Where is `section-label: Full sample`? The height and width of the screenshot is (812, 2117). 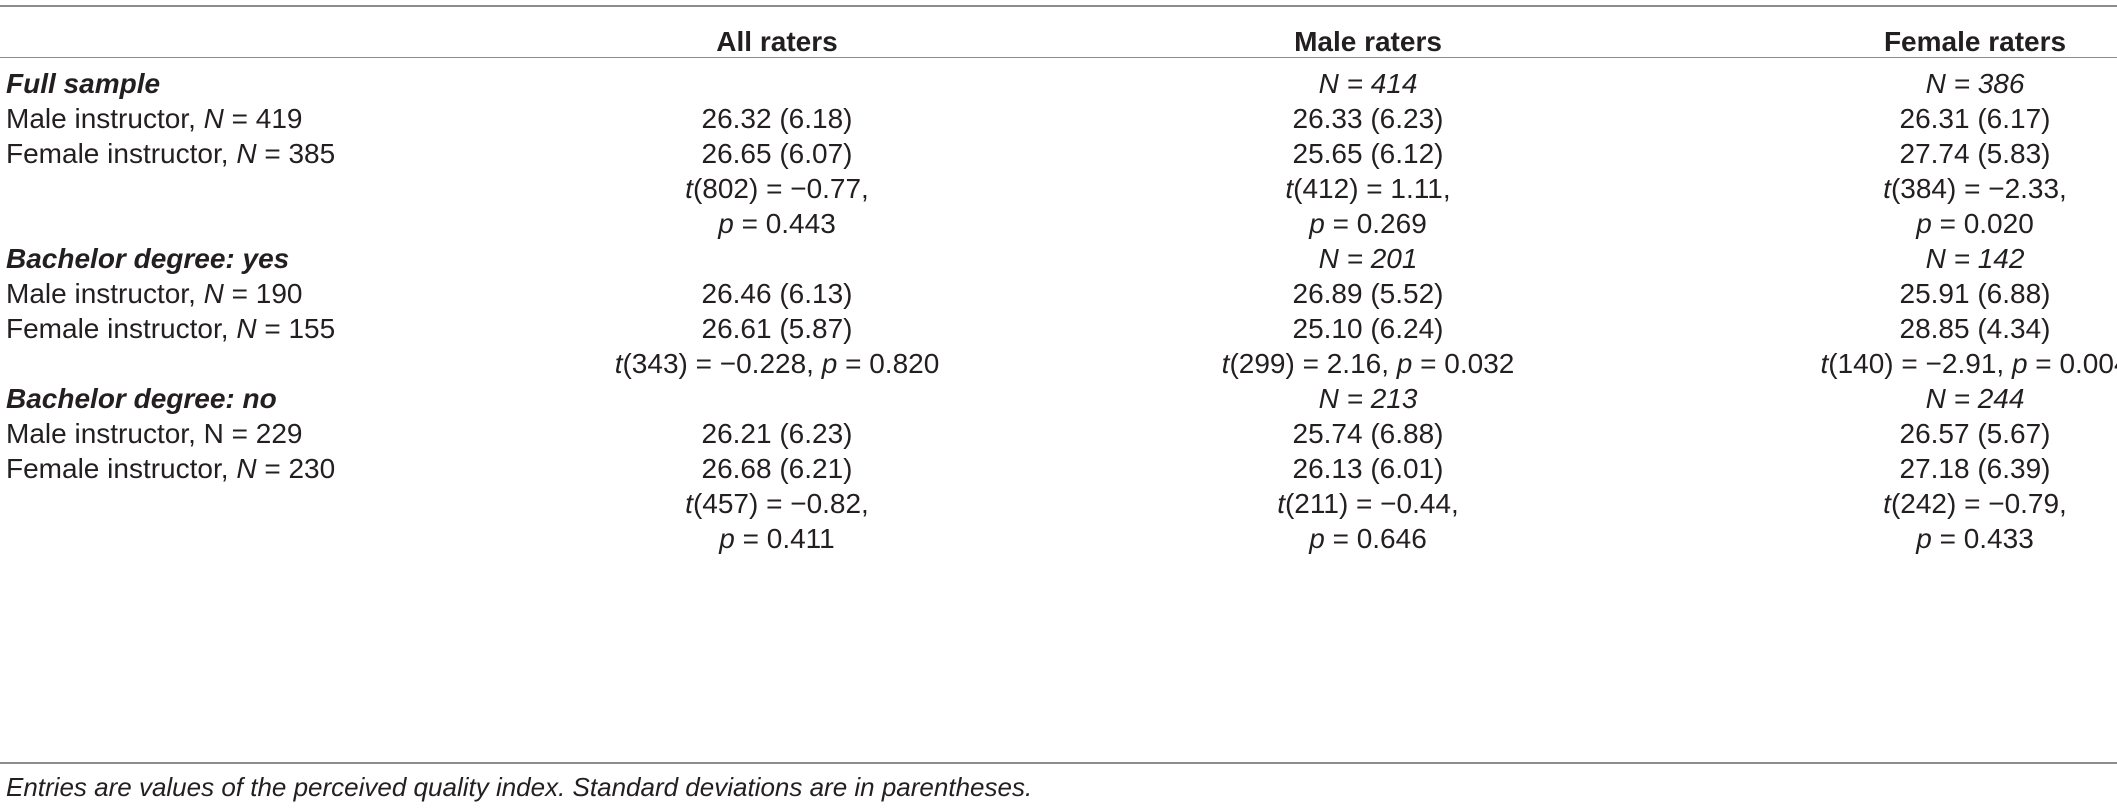
section-label: Full sample is located at coordinates (83, 83).